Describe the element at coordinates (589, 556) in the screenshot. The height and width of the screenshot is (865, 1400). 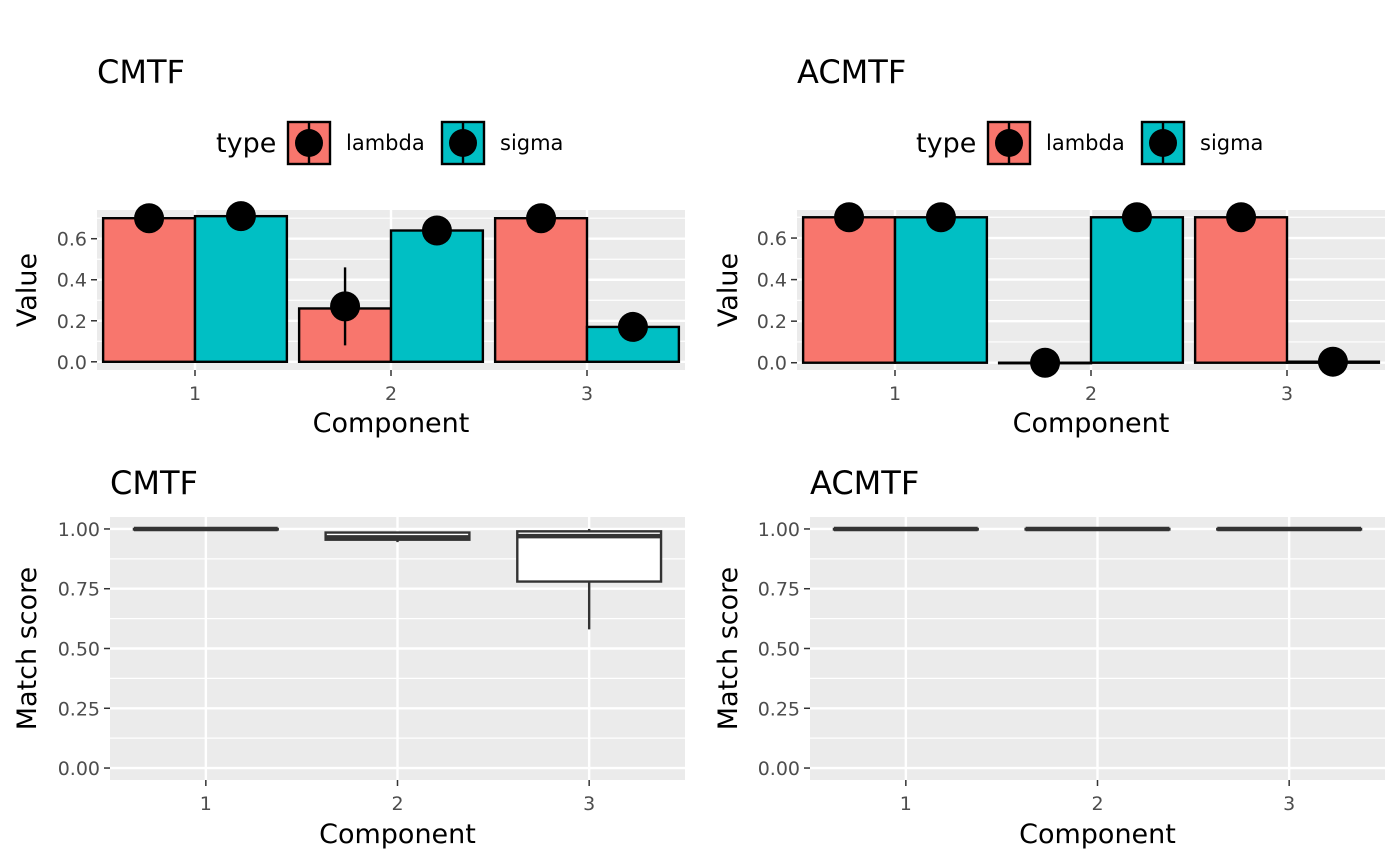
I see `box` at that location.